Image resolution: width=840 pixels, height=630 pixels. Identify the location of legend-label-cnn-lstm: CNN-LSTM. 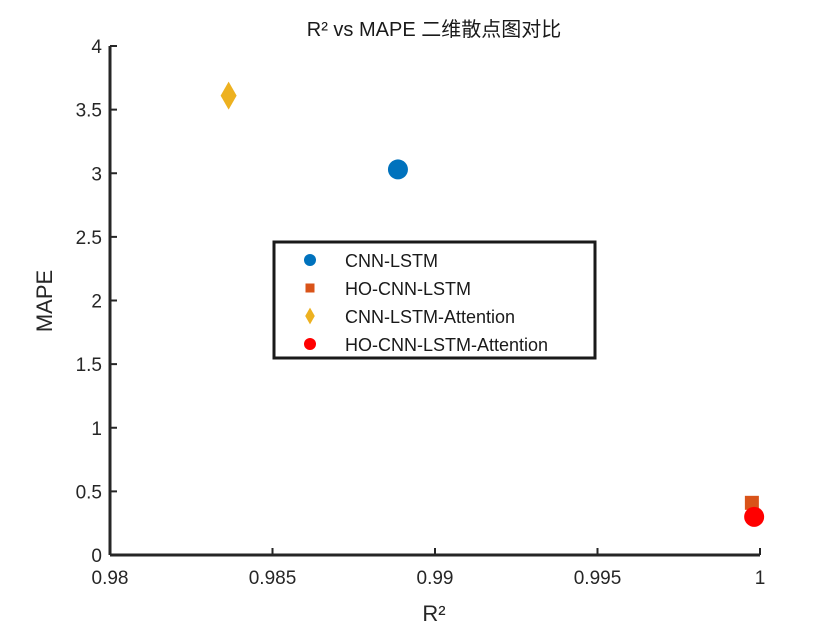
(391, 261).